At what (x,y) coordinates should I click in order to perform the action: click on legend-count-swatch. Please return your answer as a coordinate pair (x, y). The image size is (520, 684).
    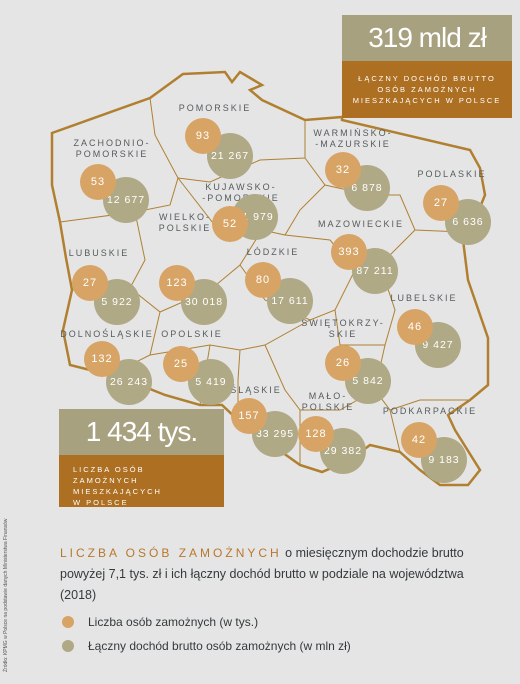
    Looking at the image, I should click on (68, 622).